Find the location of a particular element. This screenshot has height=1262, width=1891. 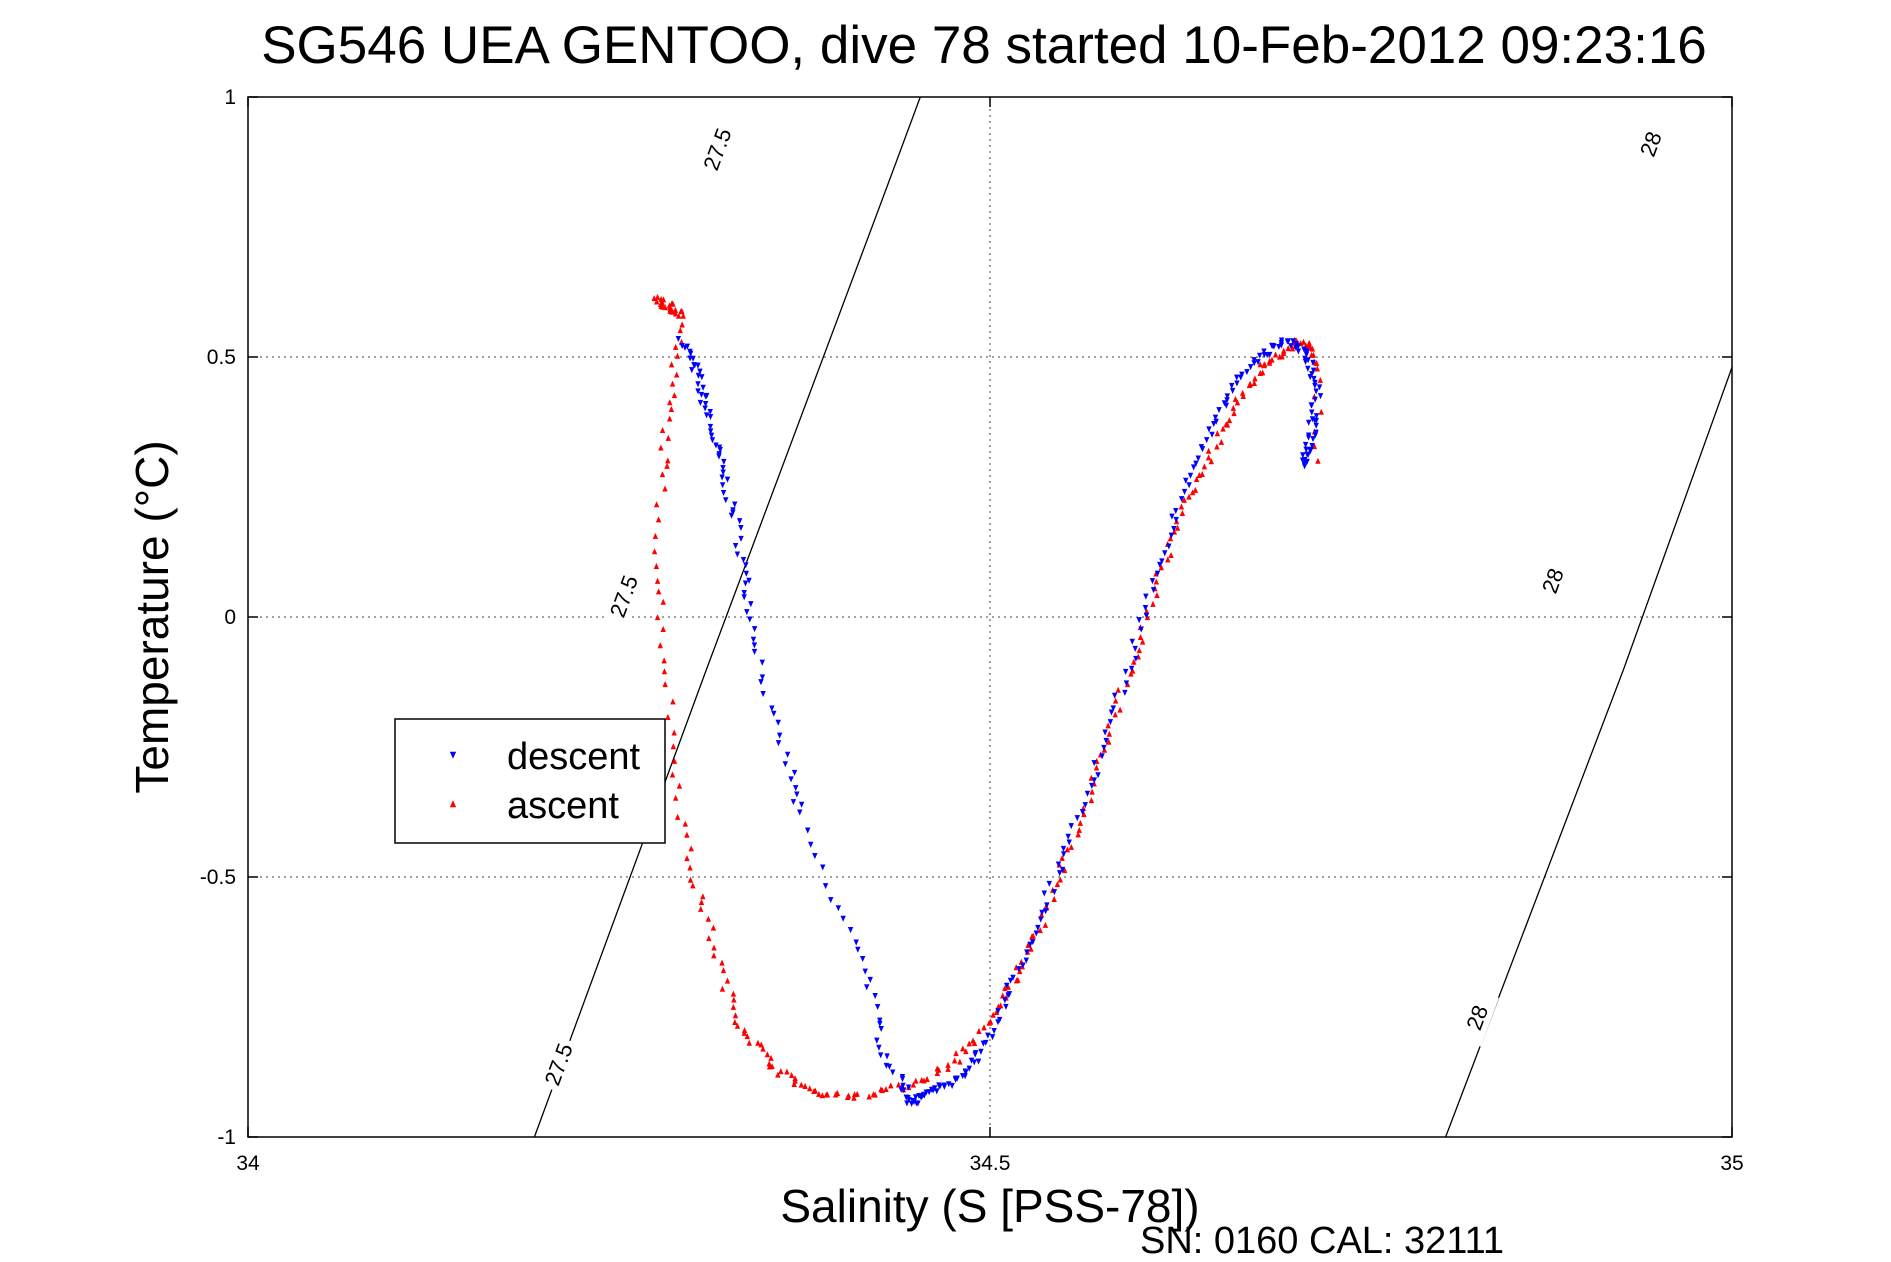

isopycnal-line is located at coordinates (1588, 752).